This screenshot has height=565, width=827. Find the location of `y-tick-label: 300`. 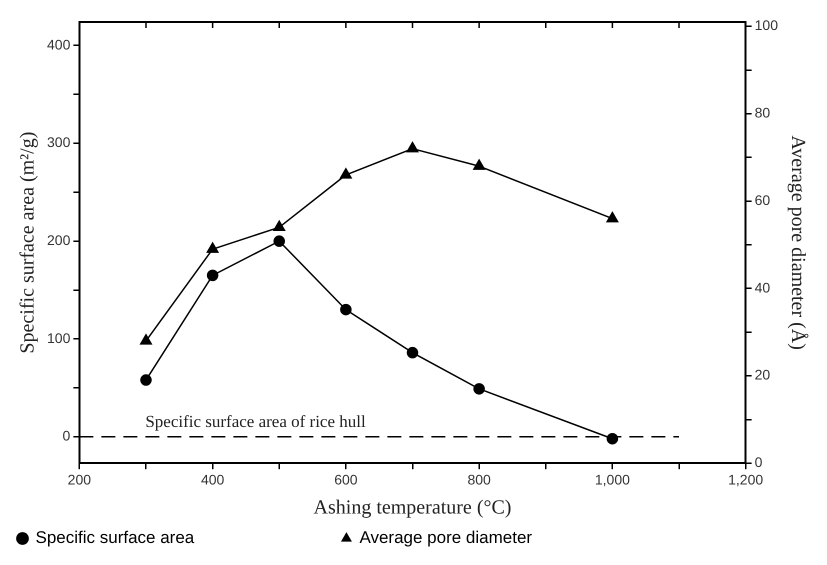

y-tick-label: 300 is located at coordinates (59, 142).